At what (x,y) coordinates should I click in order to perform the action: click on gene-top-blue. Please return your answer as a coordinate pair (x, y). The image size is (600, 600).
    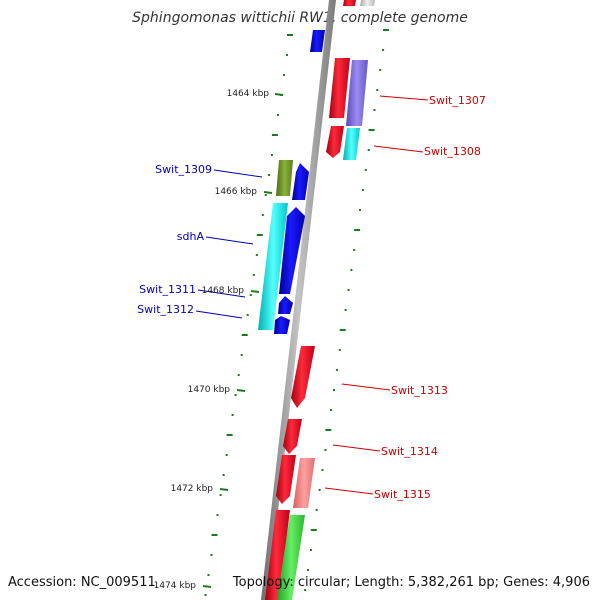
    Looking at the image, I should click on (317, 41).